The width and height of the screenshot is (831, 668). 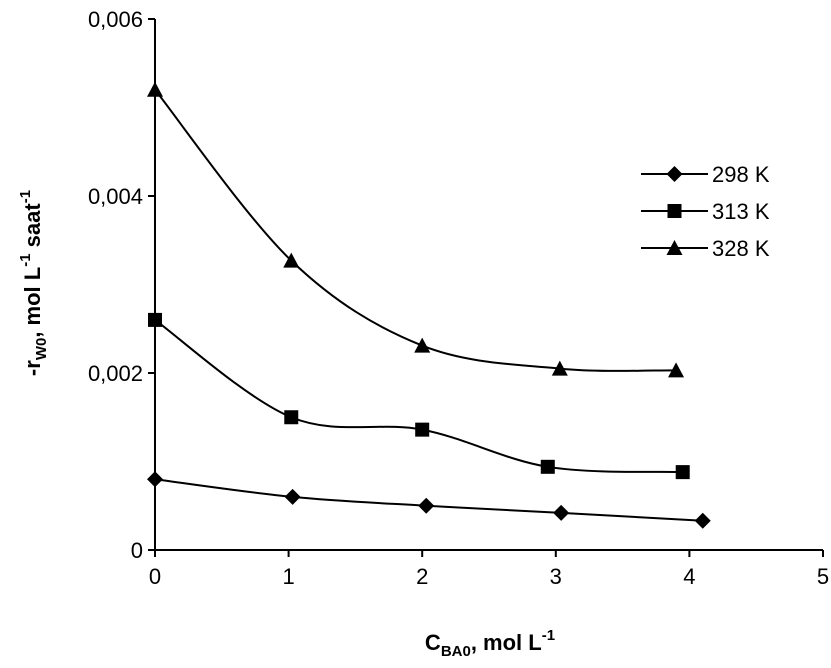 I want to click on legend: 298 K 313 K 328 K, so click(x=705, y=211).